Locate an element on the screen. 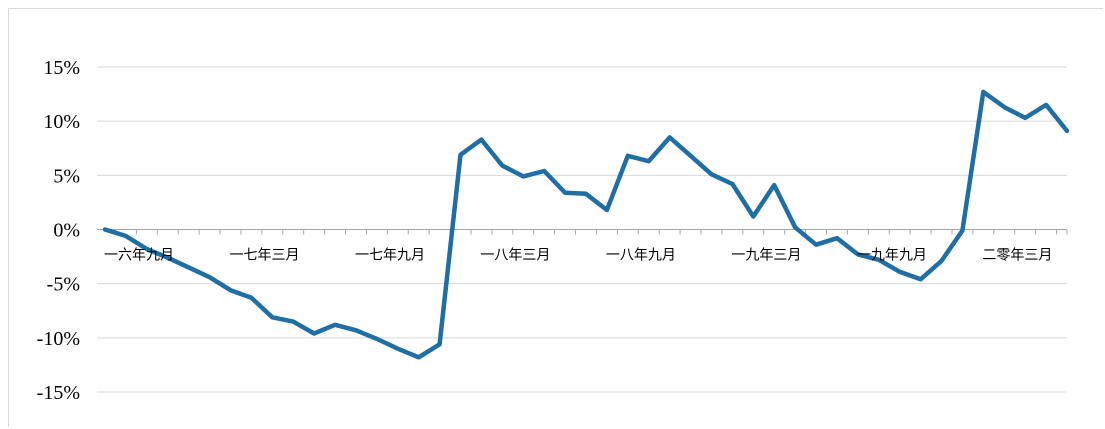  x-tick-label: 一九年九月 is located at coordinates (892, 256).